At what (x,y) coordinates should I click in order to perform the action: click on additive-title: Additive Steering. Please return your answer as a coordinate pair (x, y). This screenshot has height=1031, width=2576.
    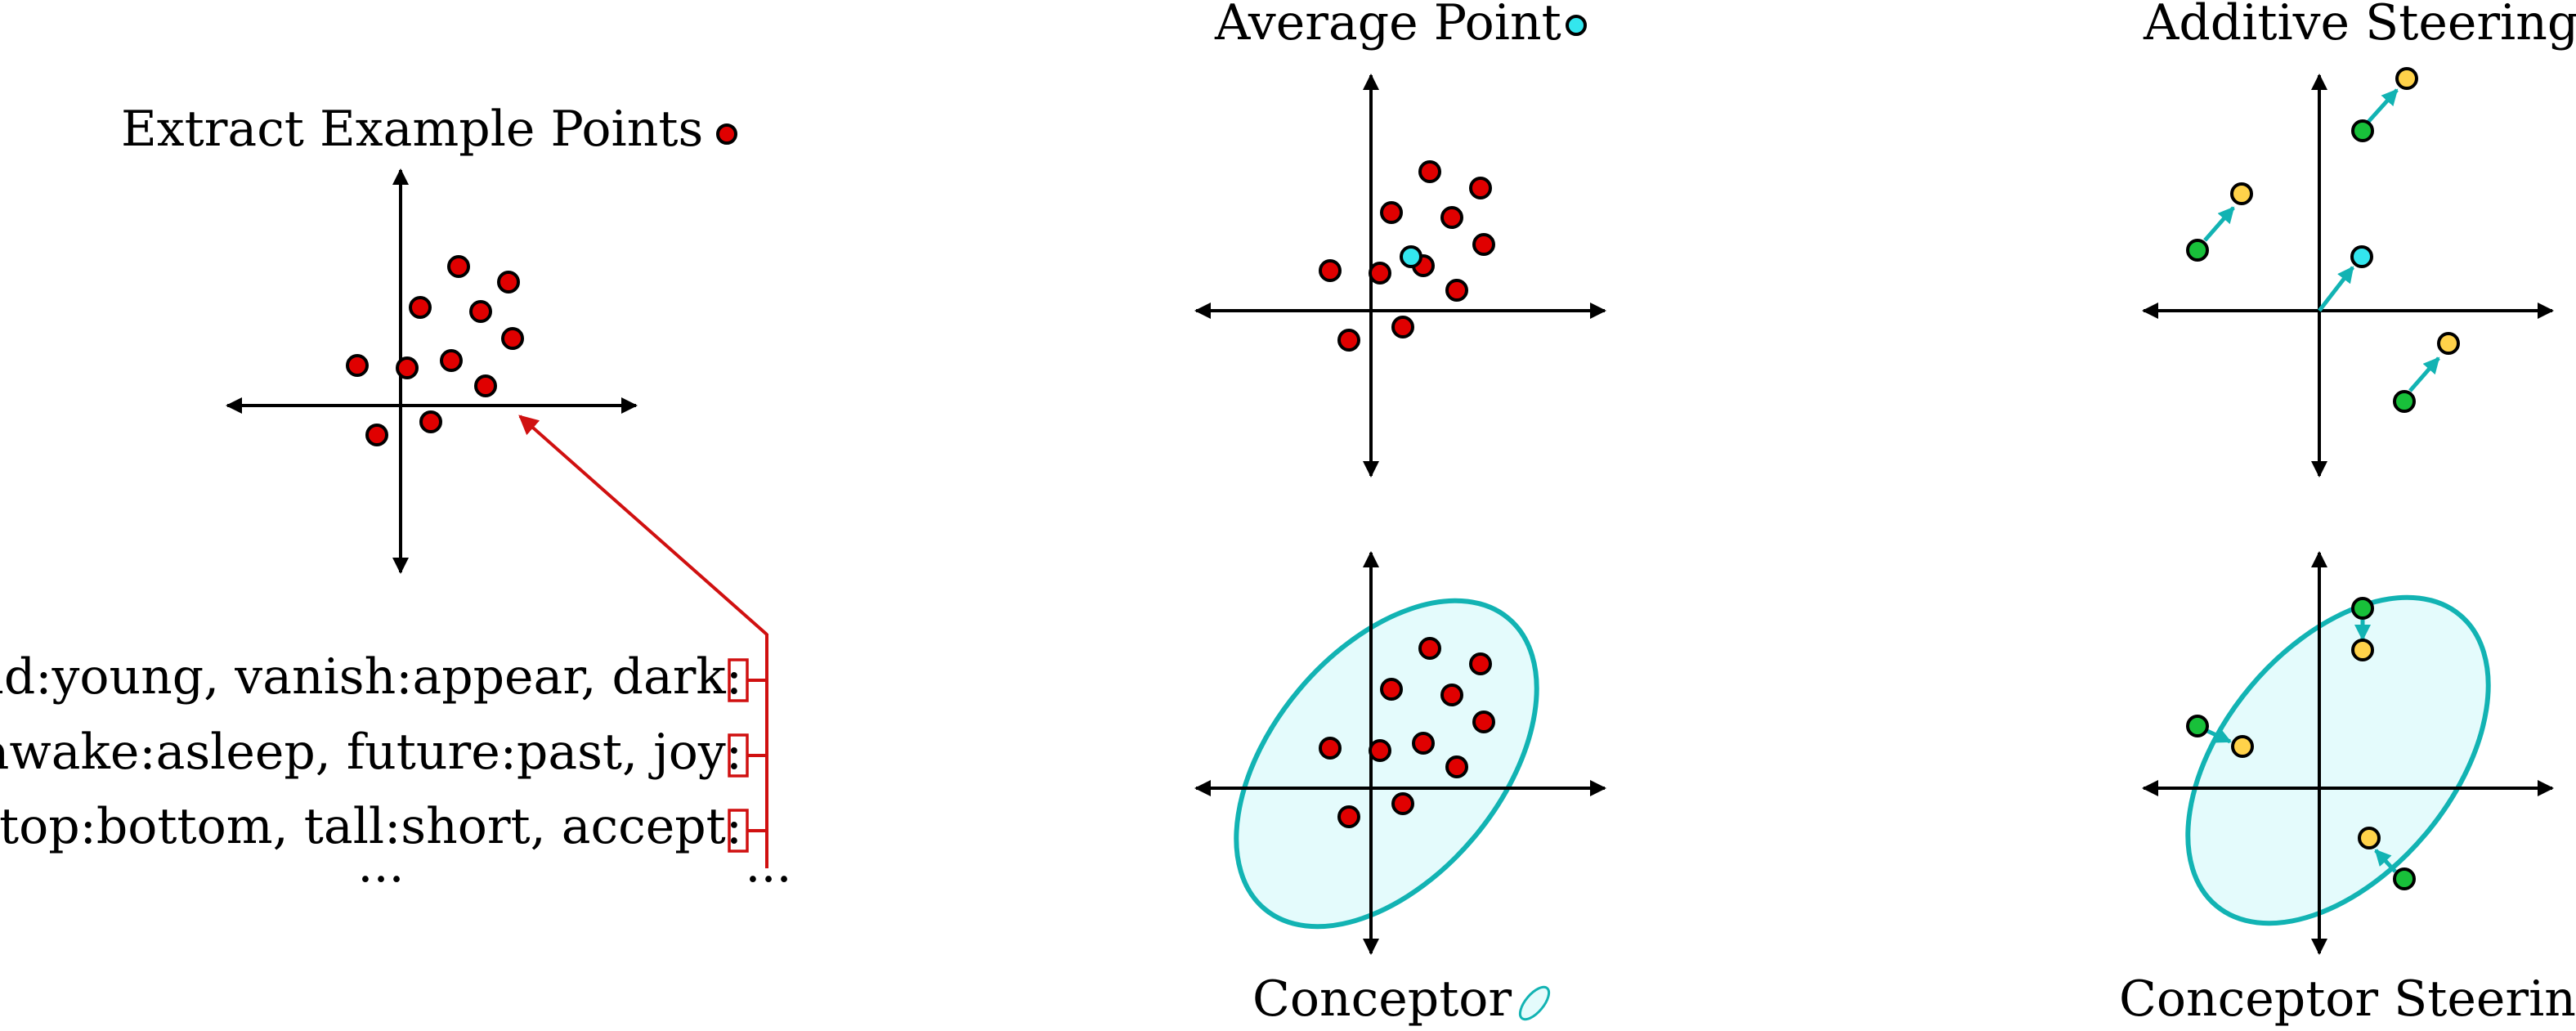
    Looking at the image, I should click on (2359, 26).